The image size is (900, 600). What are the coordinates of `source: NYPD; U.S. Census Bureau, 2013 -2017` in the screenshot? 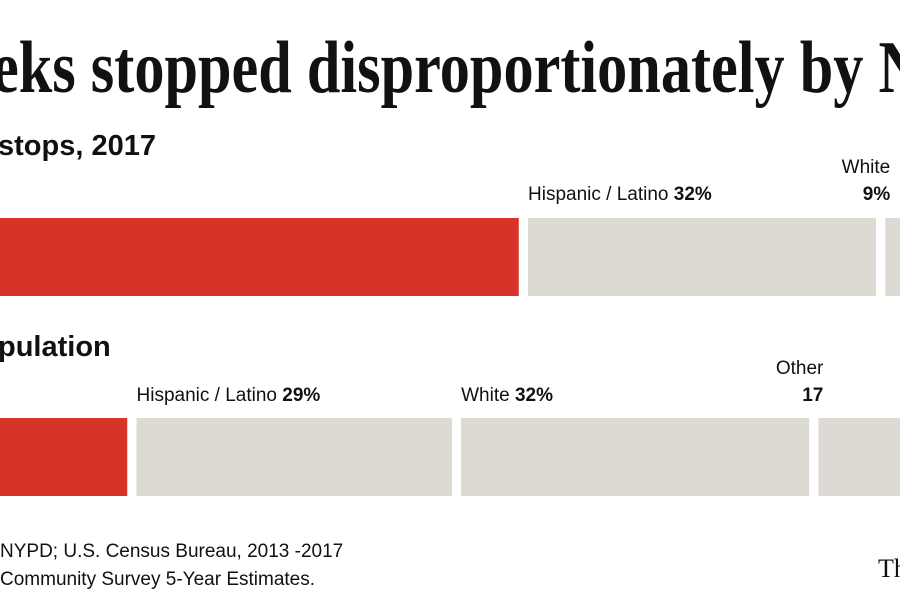 It's located at (171, 551).